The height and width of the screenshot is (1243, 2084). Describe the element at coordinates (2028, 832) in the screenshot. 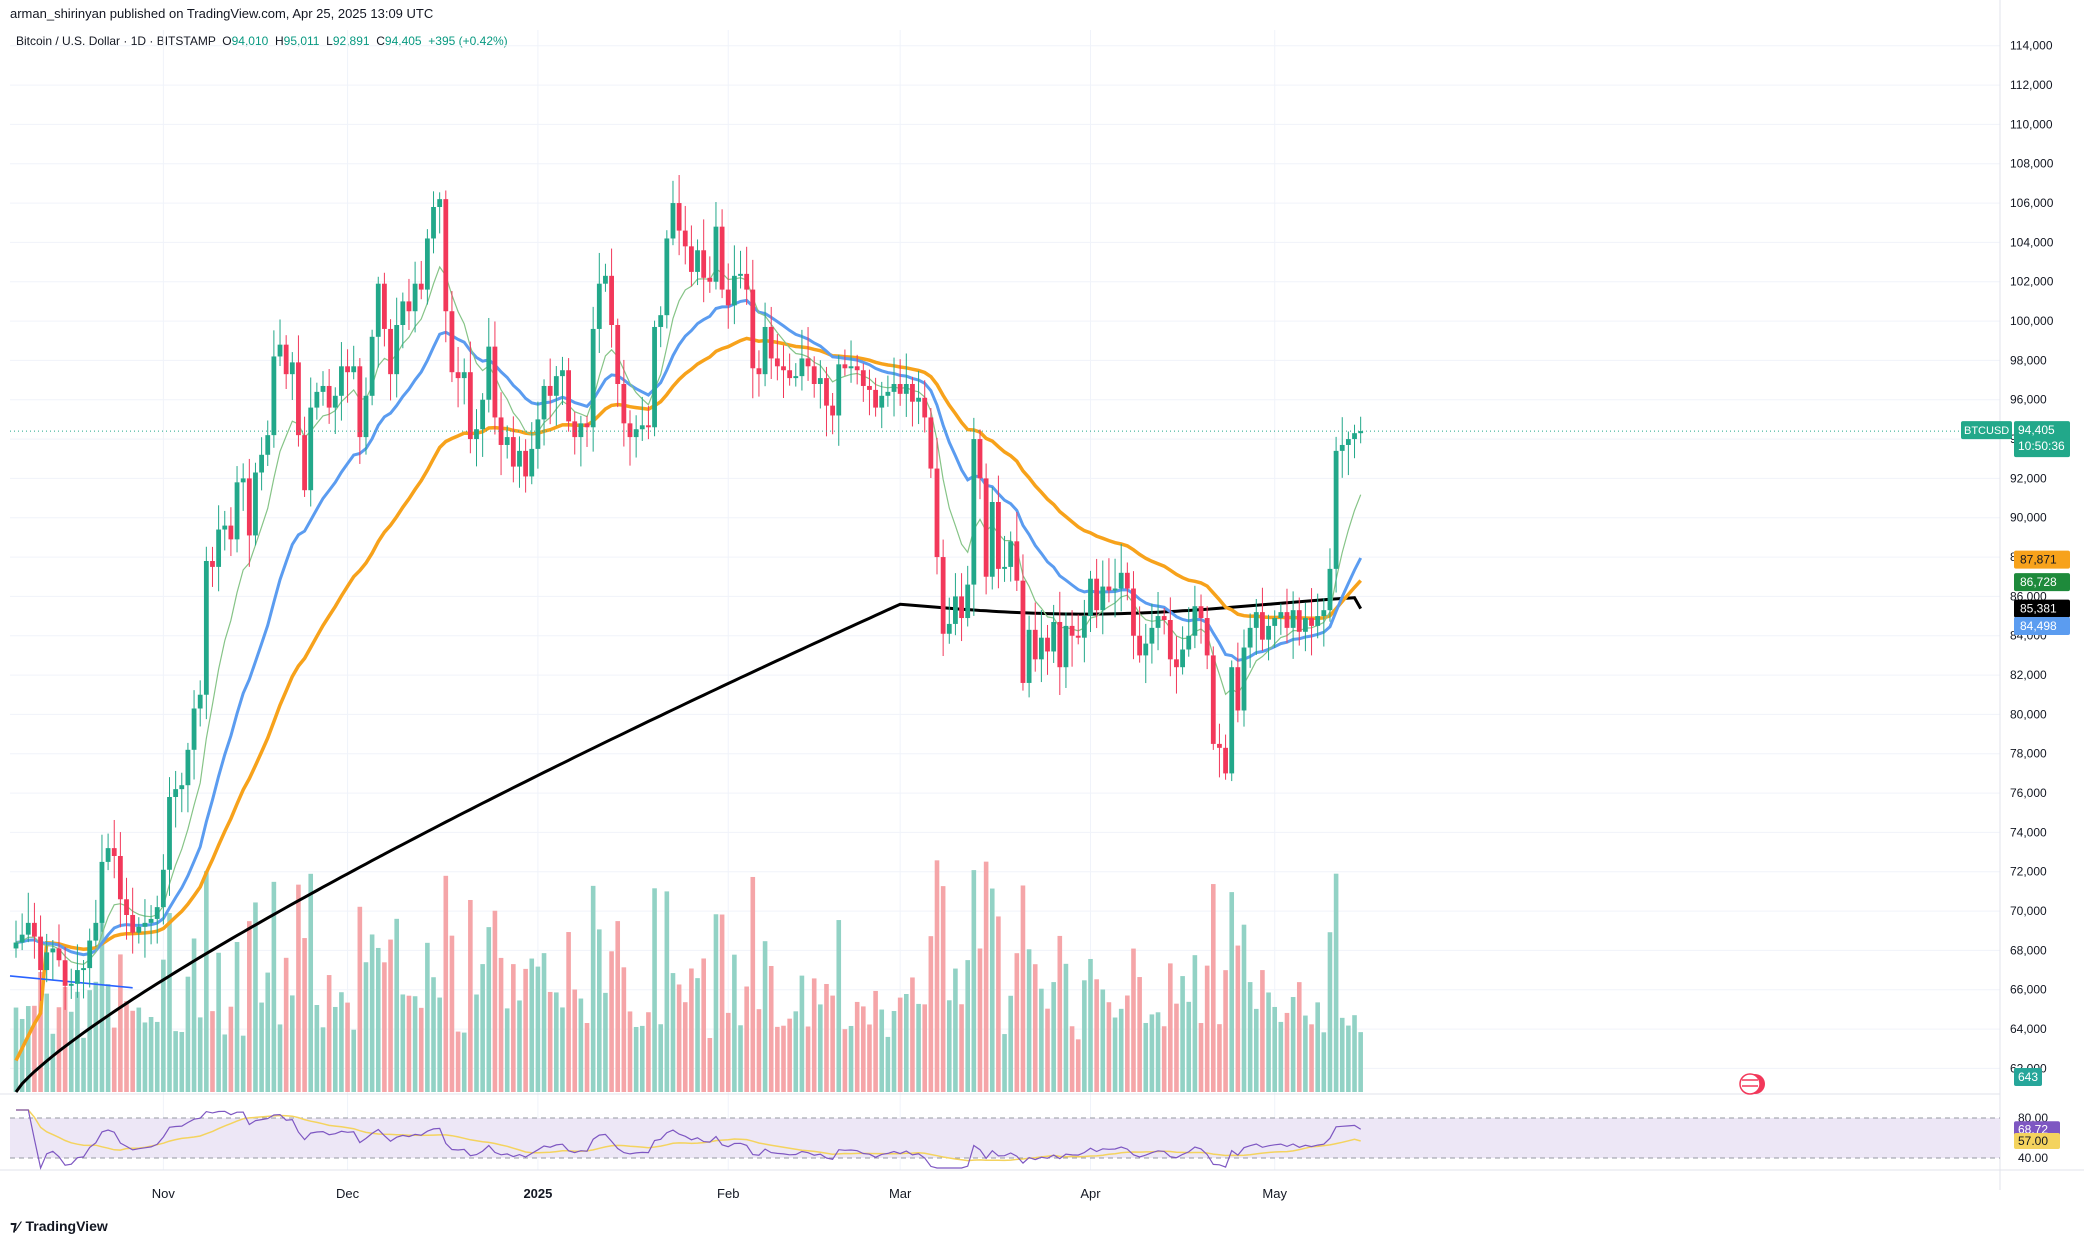

I see `y-tick-label: 74,000` at that location.